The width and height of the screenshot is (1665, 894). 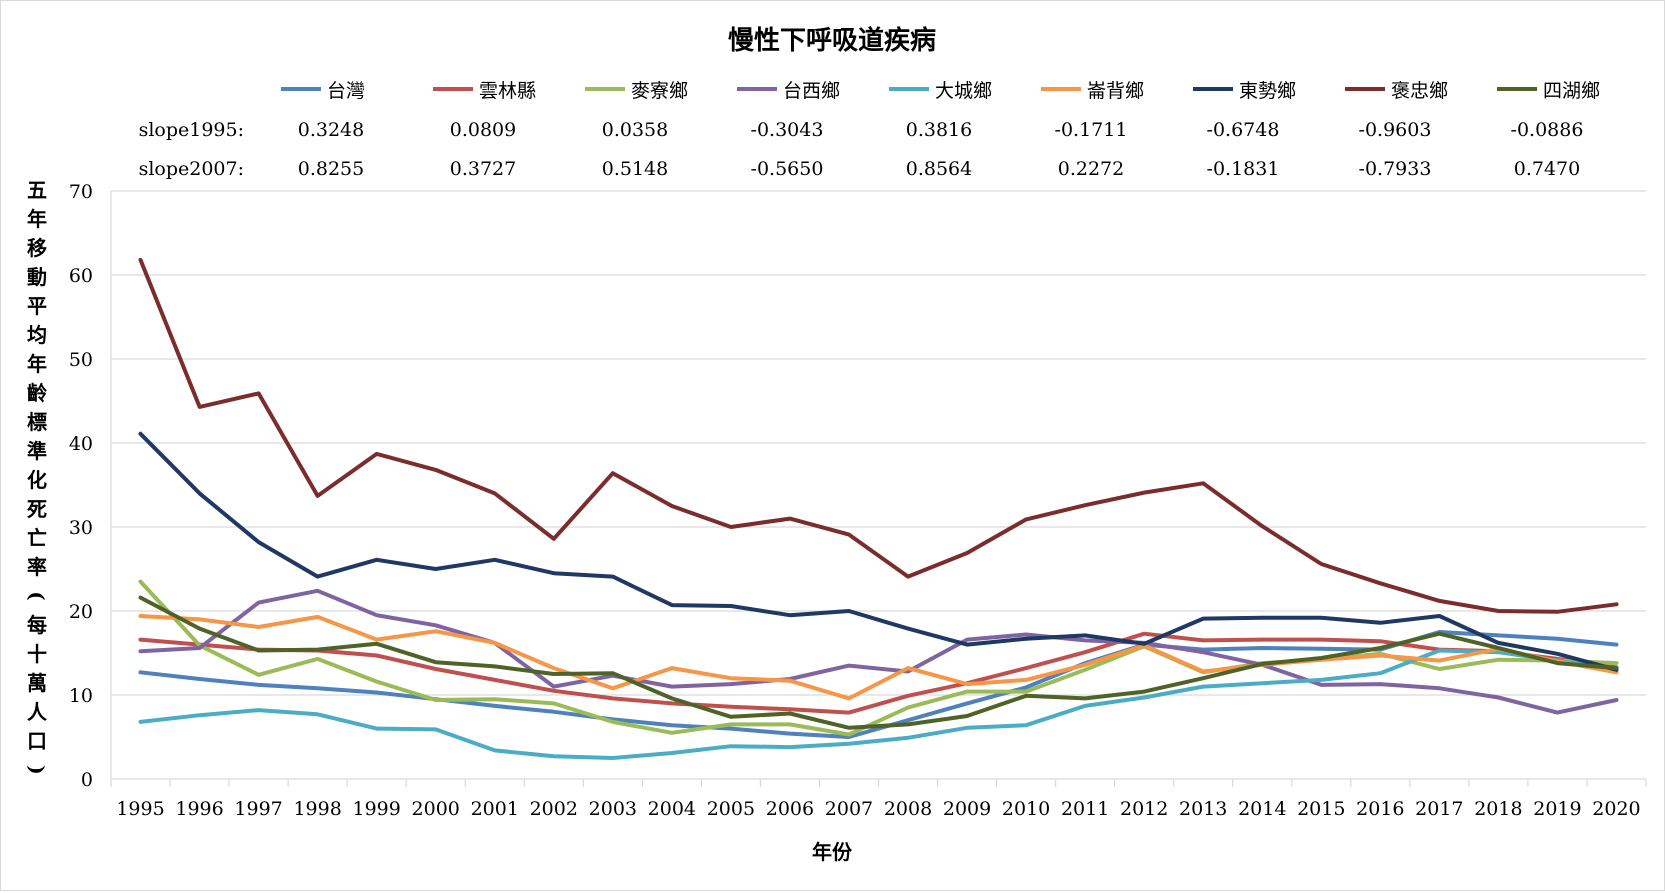 I want to click on slope-value: -0.1711, so click(x=1091, y=130).